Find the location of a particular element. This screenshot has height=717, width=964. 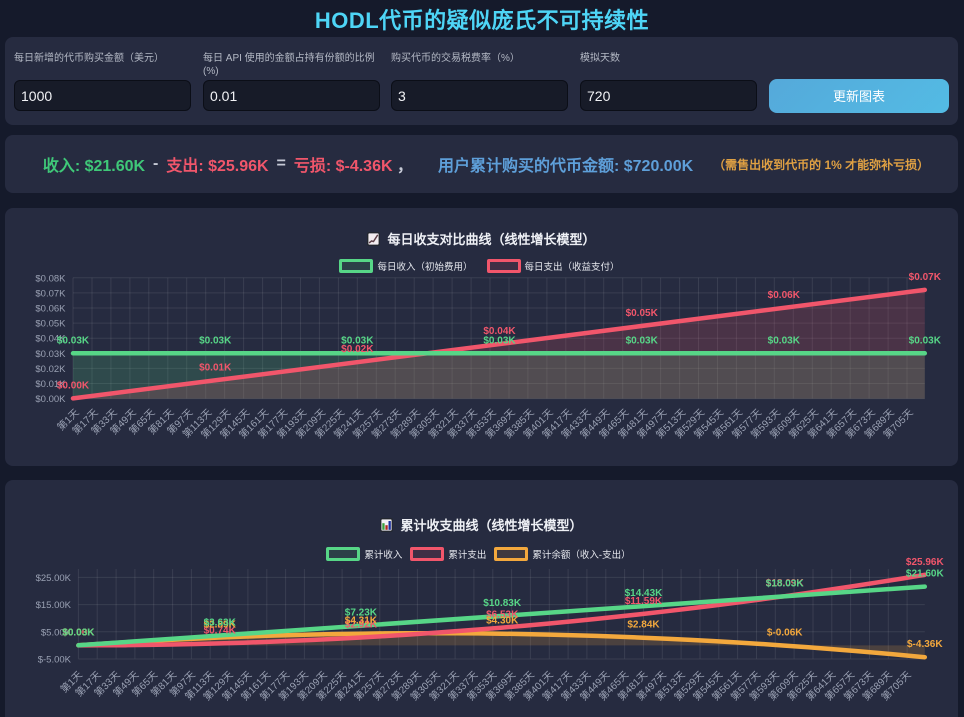

svg-text: $7.23K is located at coordinates (361, 613).